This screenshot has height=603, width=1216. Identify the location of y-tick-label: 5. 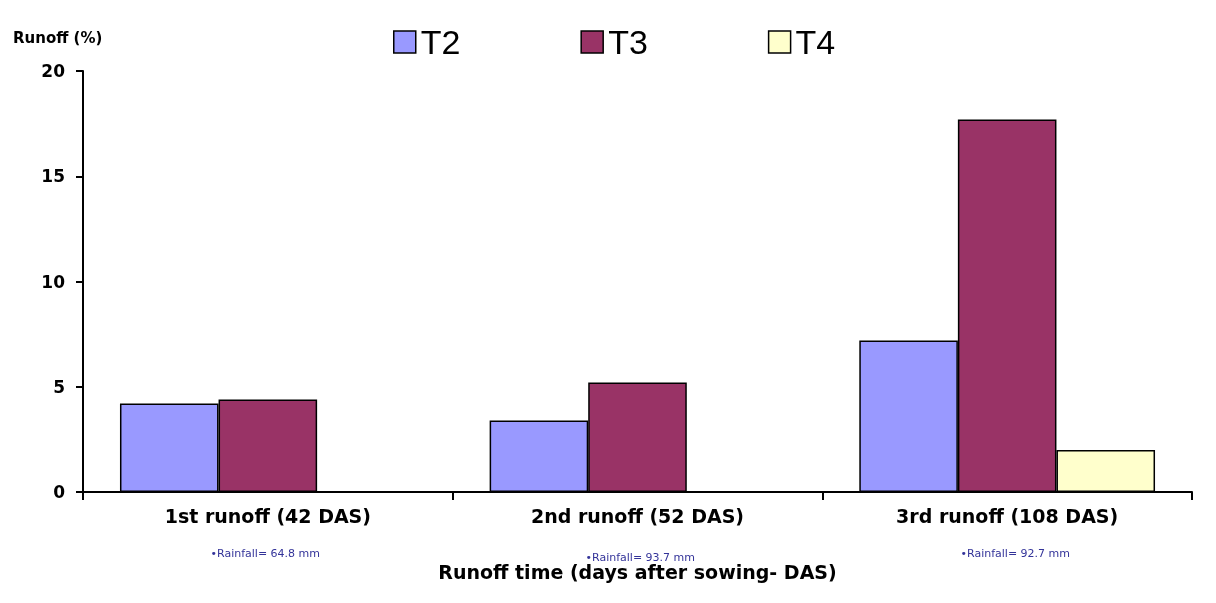
(59, 386).